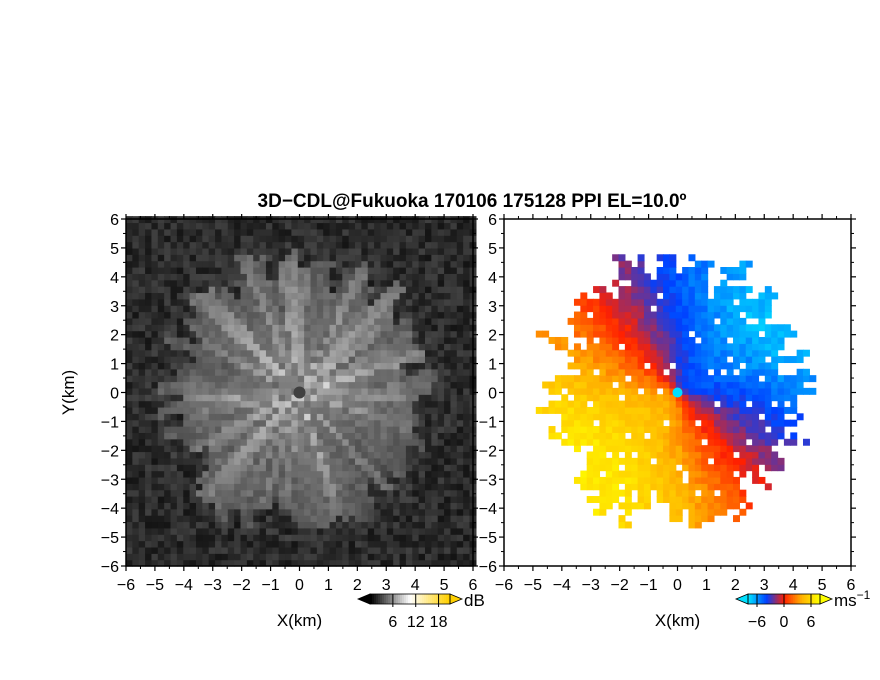  I want to click on x-axis-label: X(km), so click(299, 620).